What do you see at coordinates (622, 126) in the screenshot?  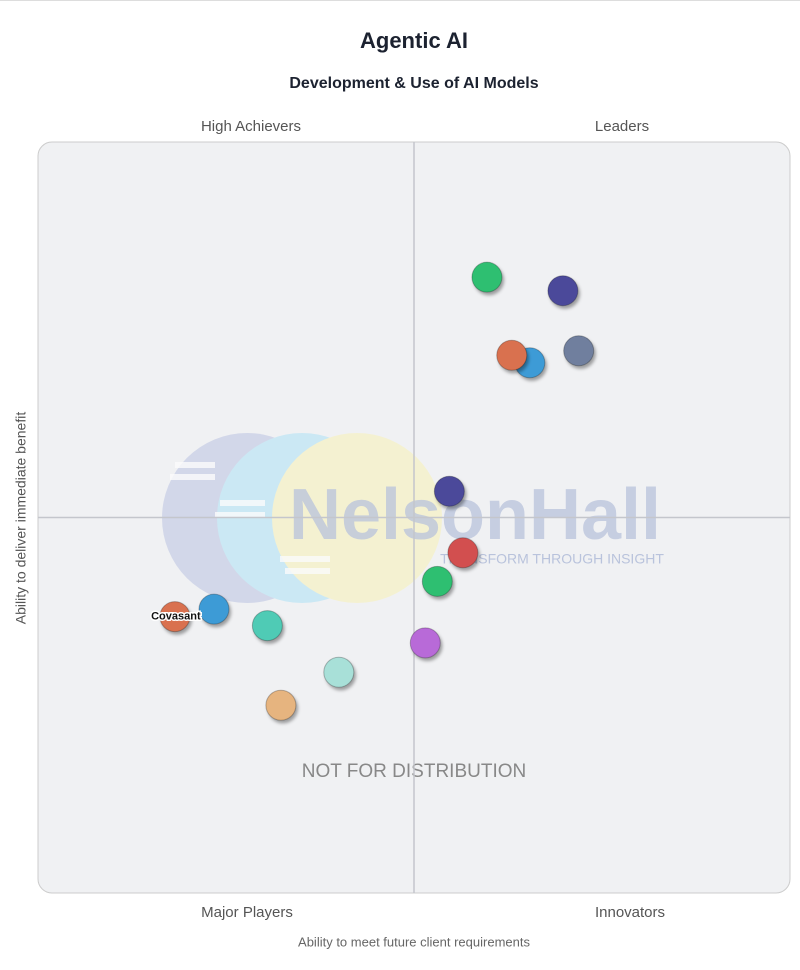 I see `quadrant-label: Leaders` at bounding box center [622, 126].